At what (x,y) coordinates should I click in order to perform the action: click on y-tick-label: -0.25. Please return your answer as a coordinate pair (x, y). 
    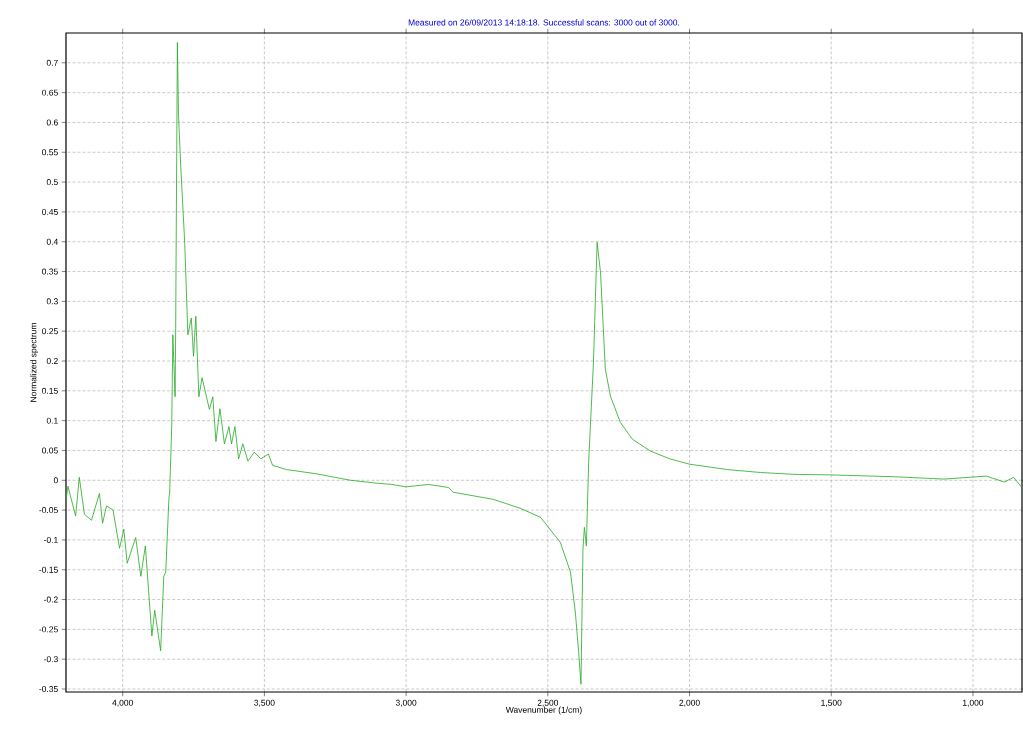
    Looking at the image, I should click on (48, 629).